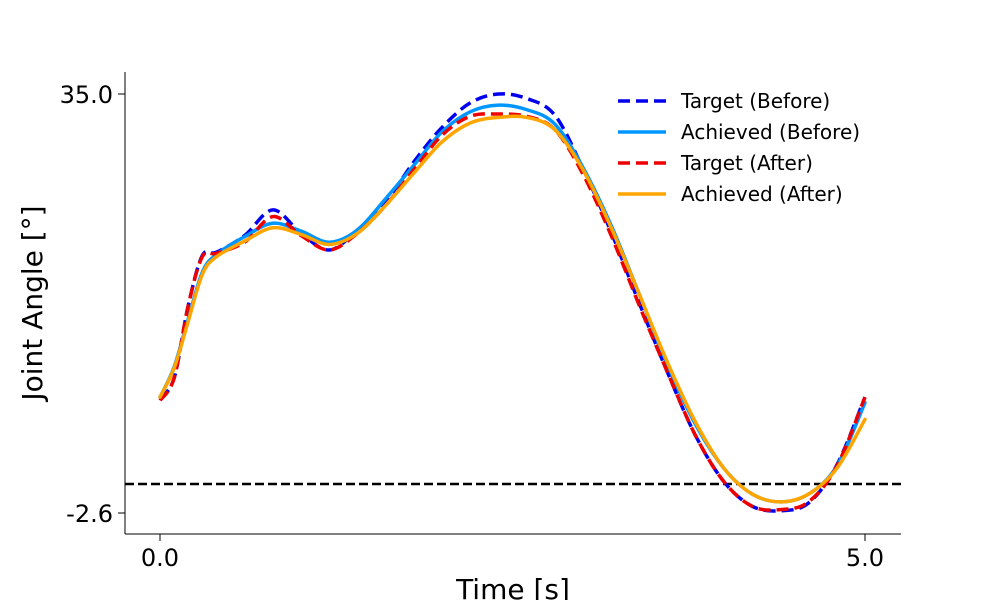 This screenshot has width=1000, height=600. Describe the element at coordinates (512, 586) in the screenshot. I see `x-axis-title: Time [s]` at that location.